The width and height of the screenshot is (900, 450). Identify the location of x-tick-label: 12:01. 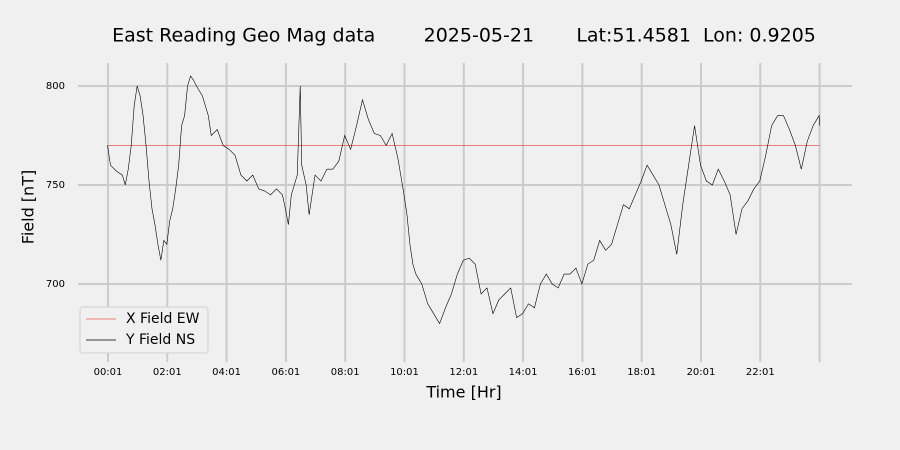
(463, 372).